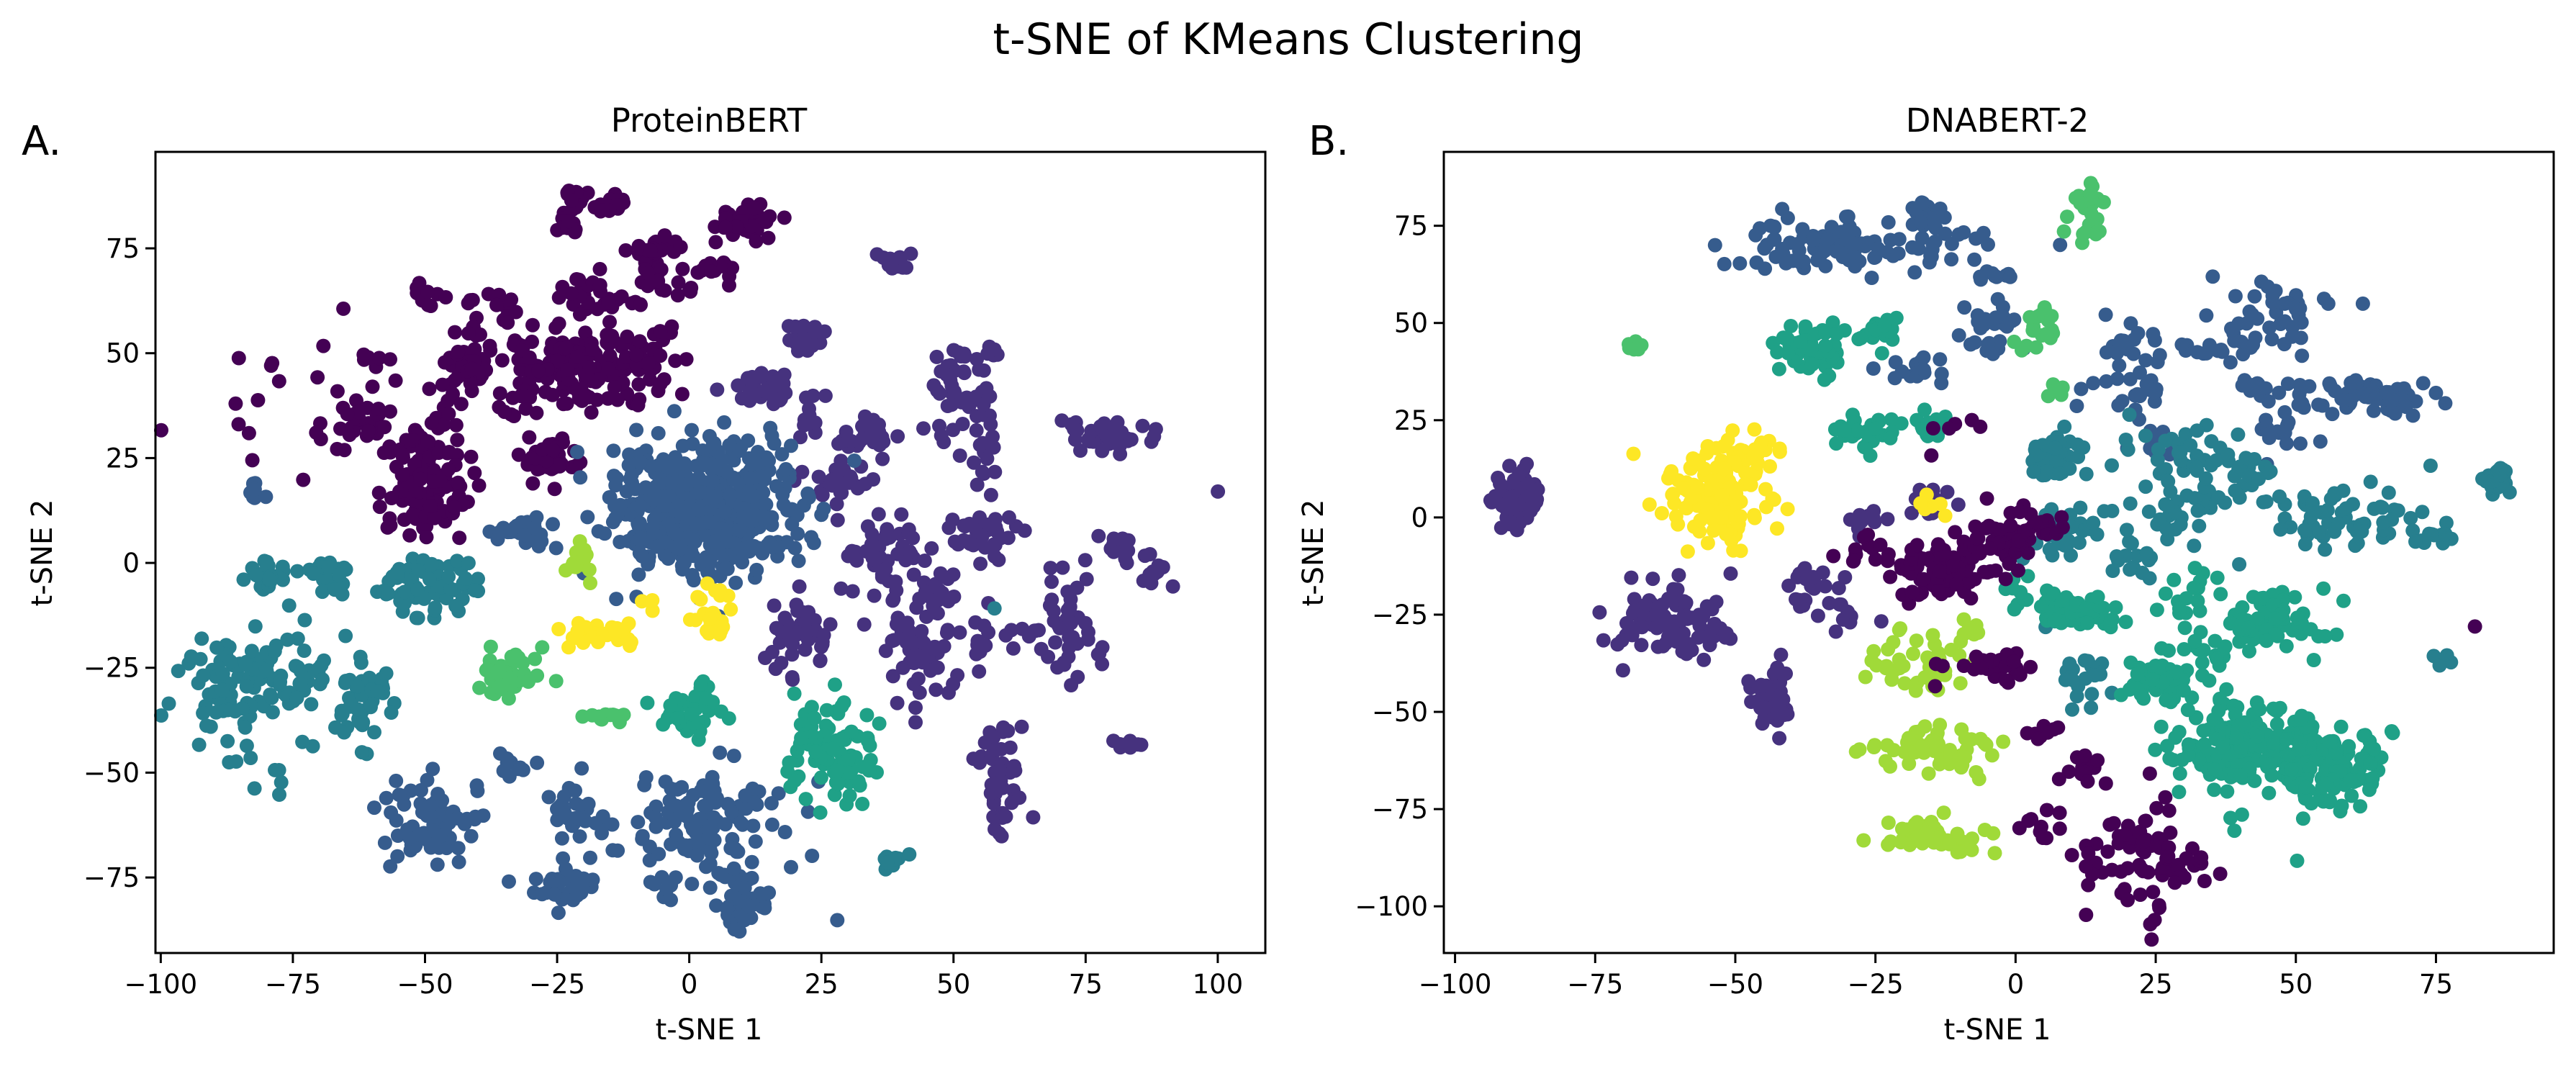  I want to click on panel-b-x-ticks: −100 −75 −50 −25 0 25 50 75, so click(1936, 976).